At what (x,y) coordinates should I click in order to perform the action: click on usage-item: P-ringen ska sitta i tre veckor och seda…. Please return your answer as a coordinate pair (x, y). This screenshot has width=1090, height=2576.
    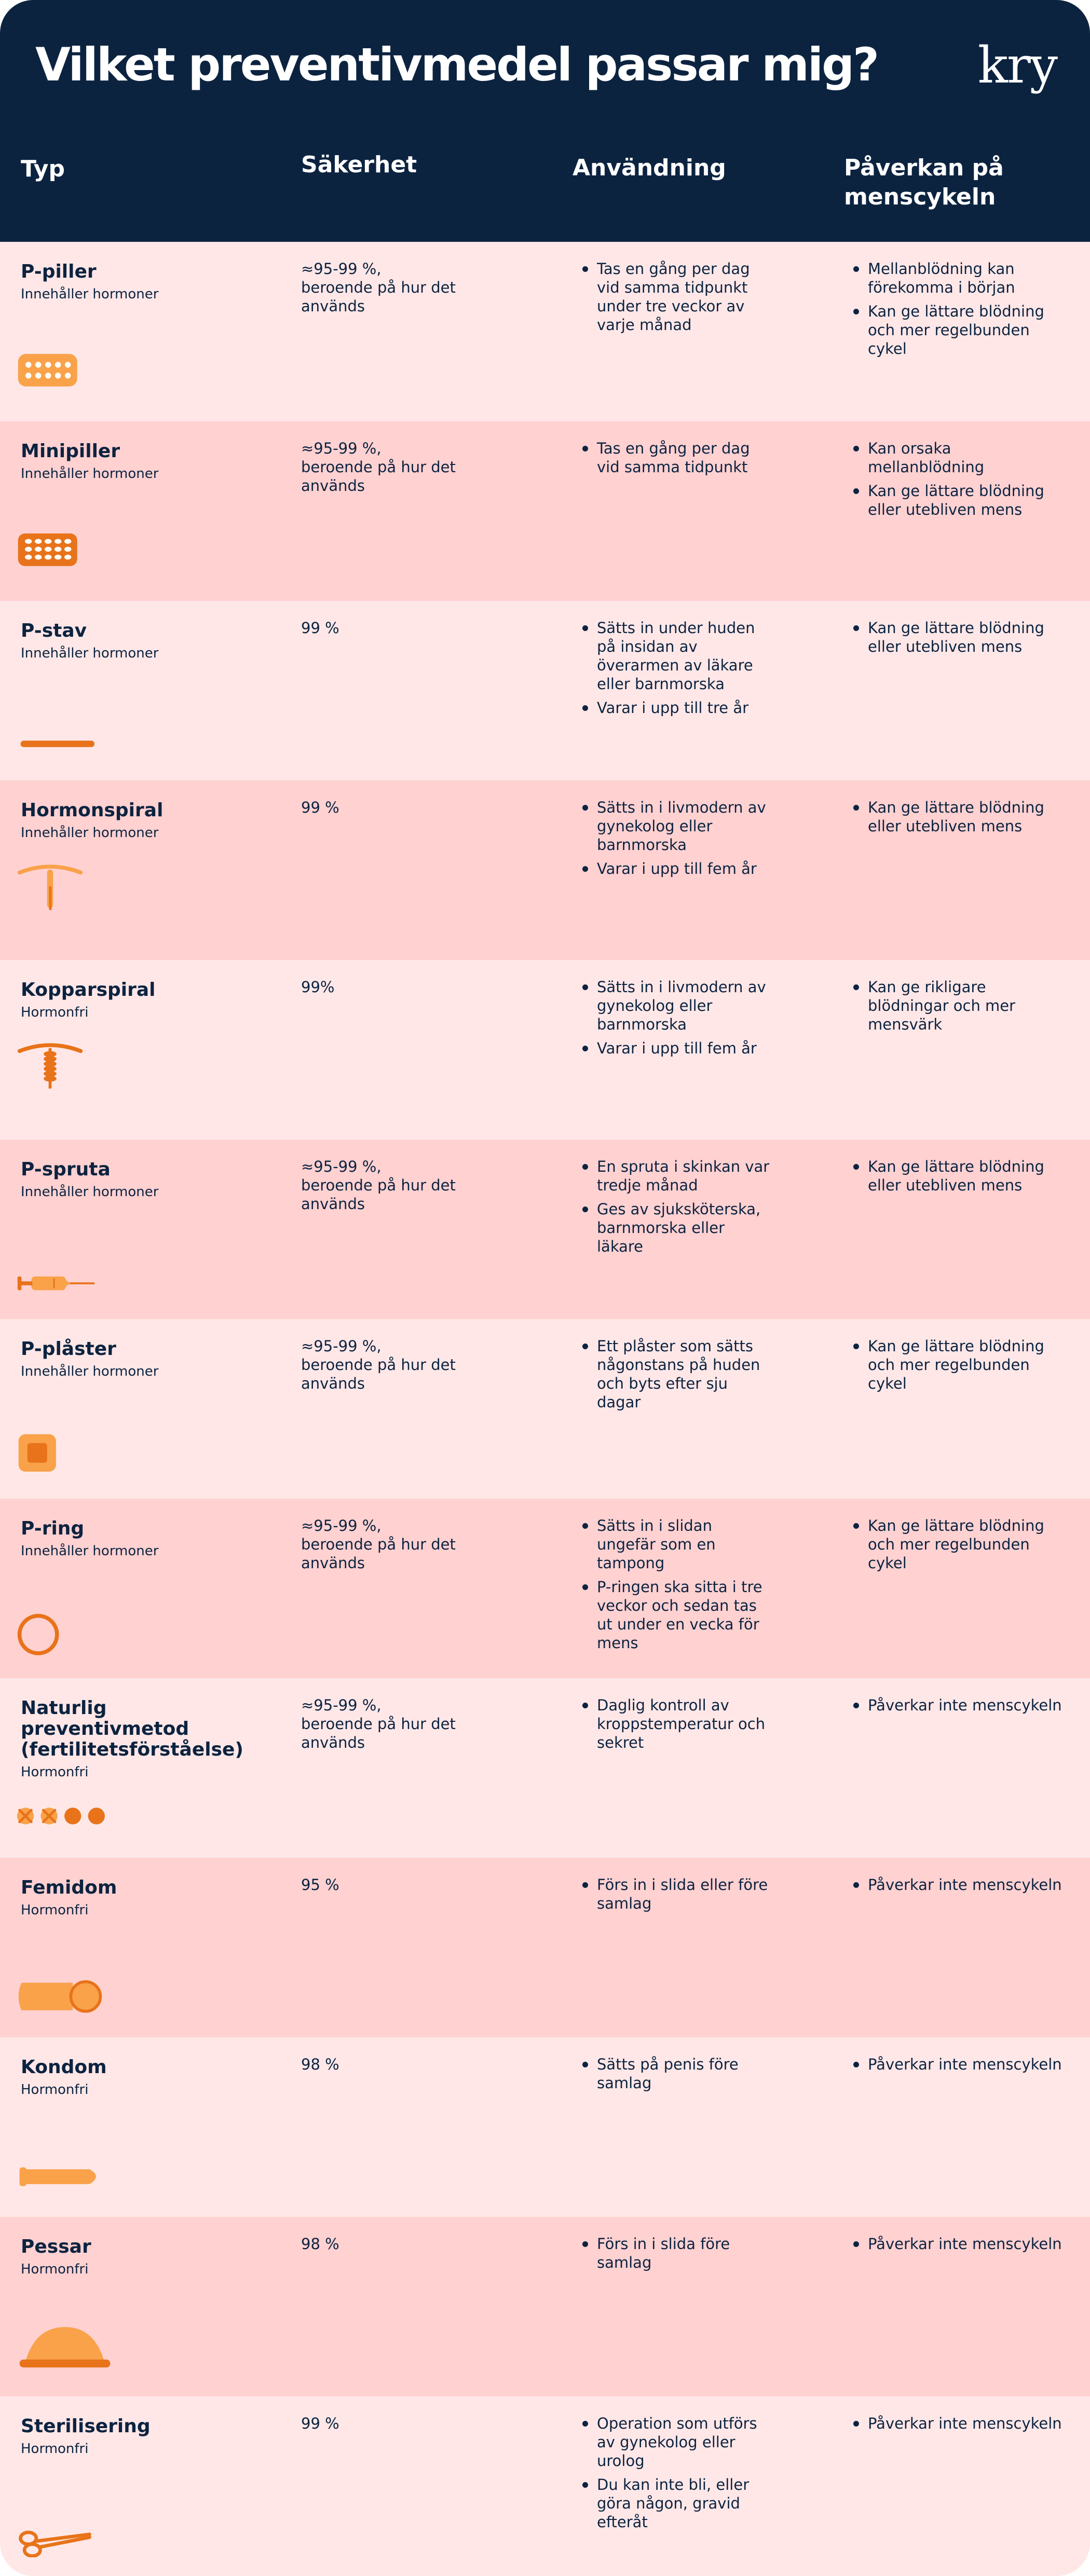
    Looking at the image, I should click on (677, 1615).